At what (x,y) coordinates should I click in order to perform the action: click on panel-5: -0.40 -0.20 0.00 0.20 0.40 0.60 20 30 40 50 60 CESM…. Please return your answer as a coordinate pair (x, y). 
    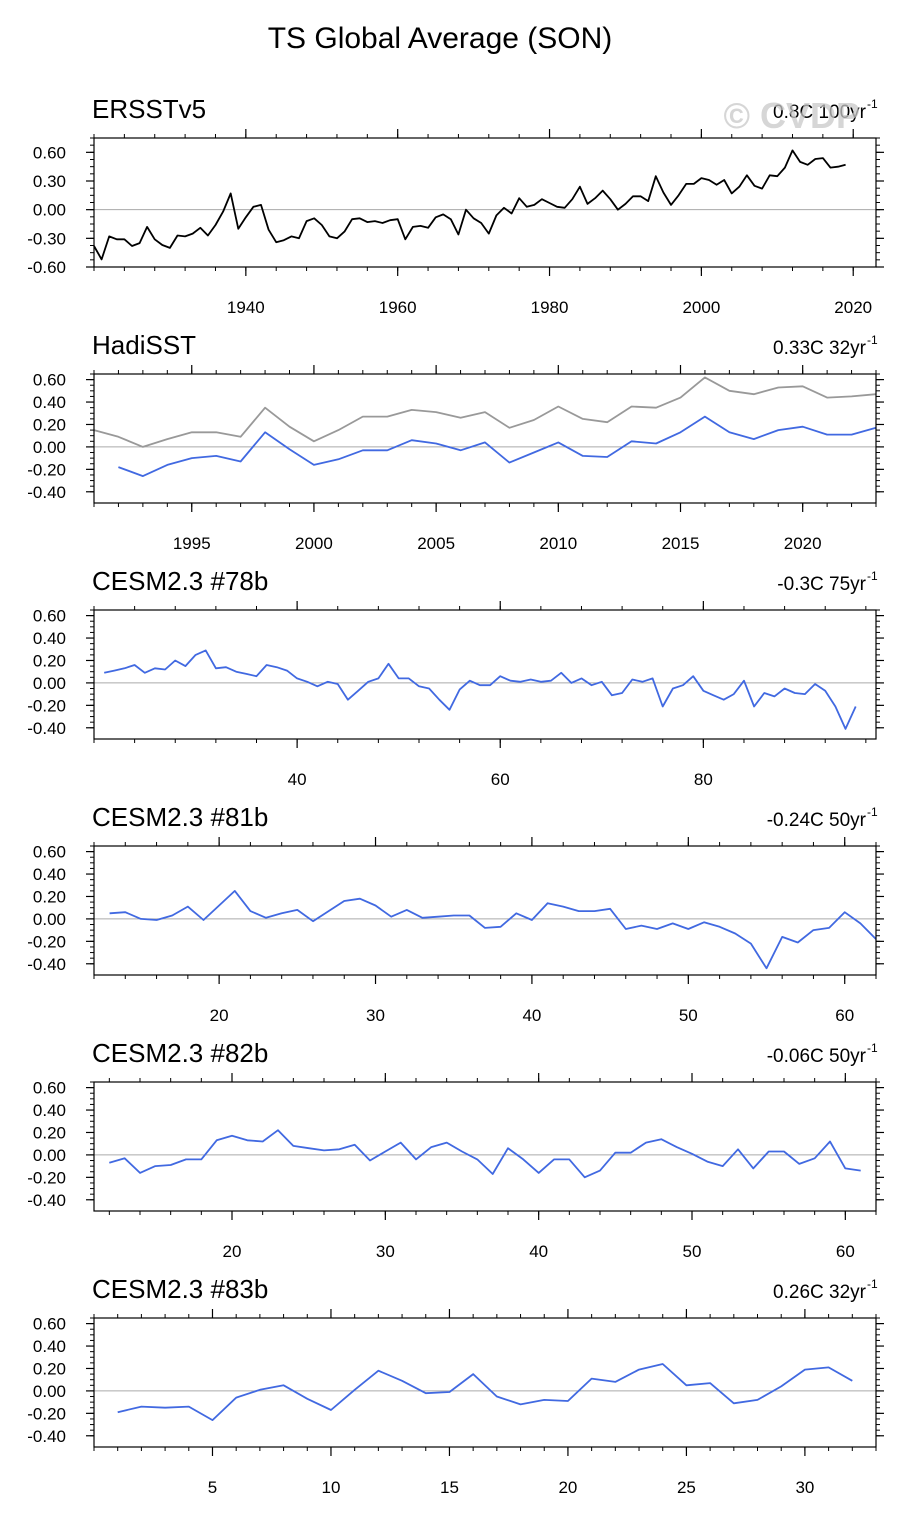
    Looking at the image, I should click on (455, 1149).